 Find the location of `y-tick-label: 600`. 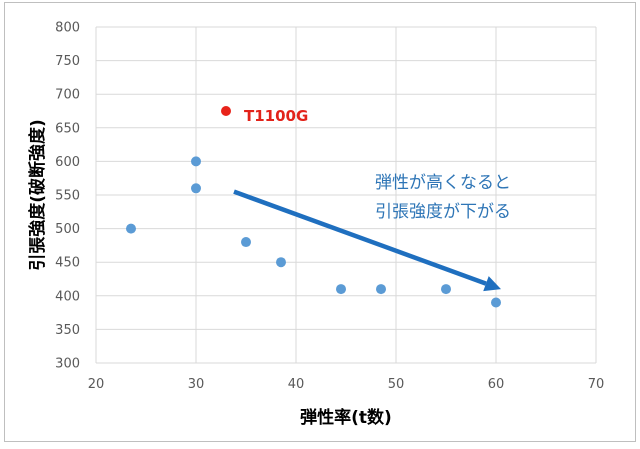

y-tick-label: 600 is located at coordinates (67, 162).